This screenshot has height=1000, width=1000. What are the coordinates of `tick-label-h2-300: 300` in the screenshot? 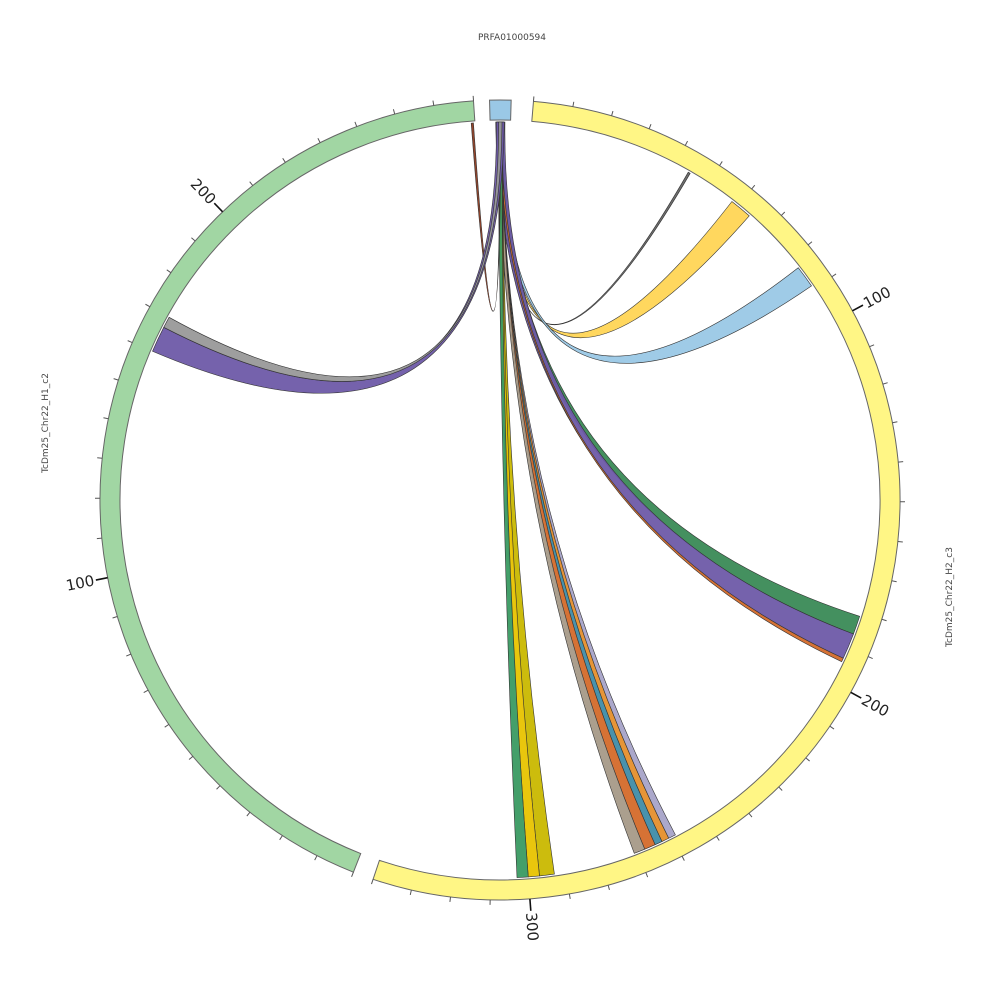 It's located at (532, 927).